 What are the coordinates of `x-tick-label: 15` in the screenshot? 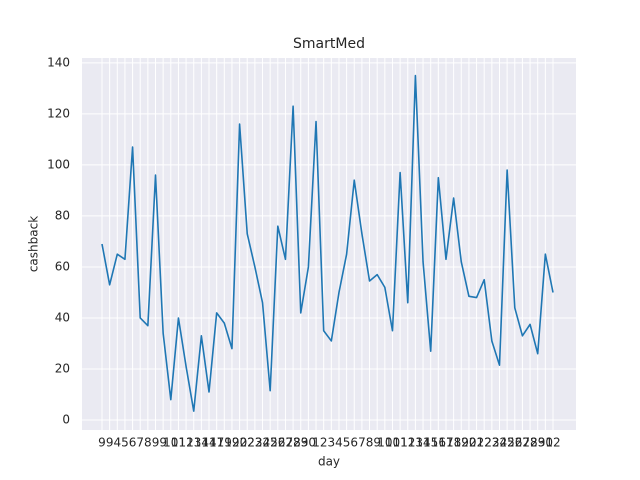 It's located at (430, 443).